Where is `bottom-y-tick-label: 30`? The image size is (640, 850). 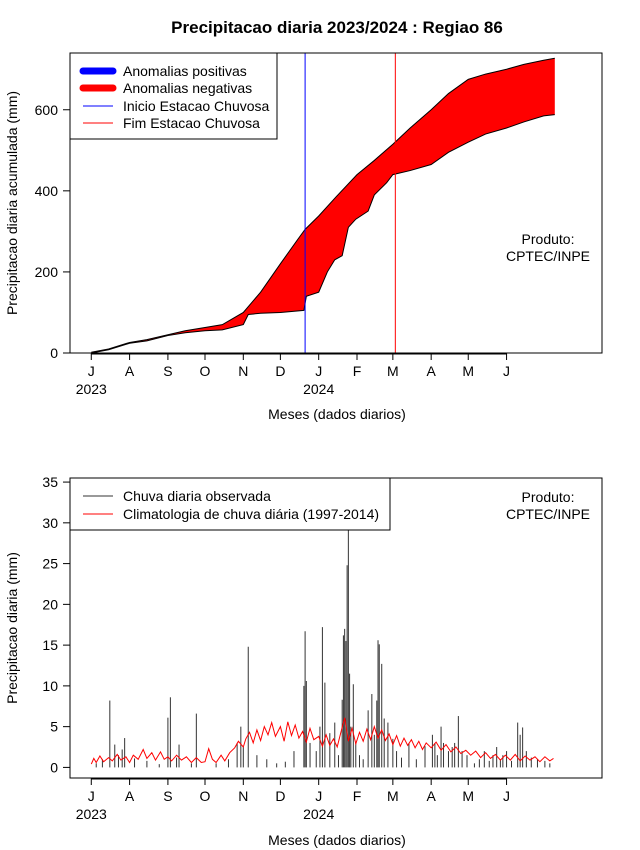
bottom-y-tick-label: 30 is located at coordinates (50, 523).